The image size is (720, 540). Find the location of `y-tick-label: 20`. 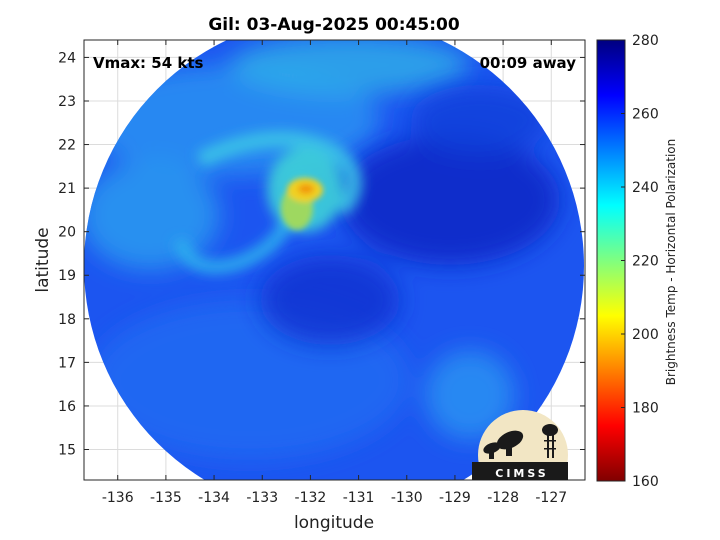

y-tick-label: 20 is located at coordinates (67, 233).